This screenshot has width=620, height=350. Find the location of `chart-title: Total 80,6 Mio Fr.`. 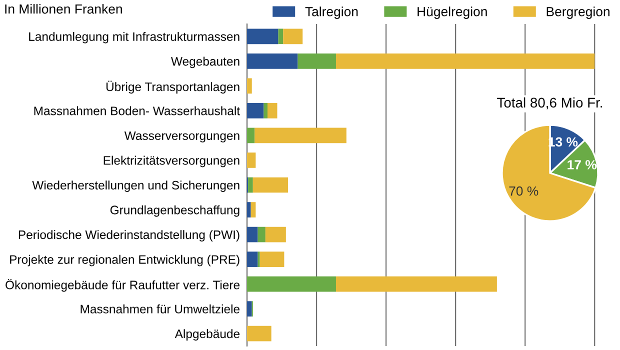

chart-title: Total 80,6 Mio Fr. is located at coordinates (549, 103).